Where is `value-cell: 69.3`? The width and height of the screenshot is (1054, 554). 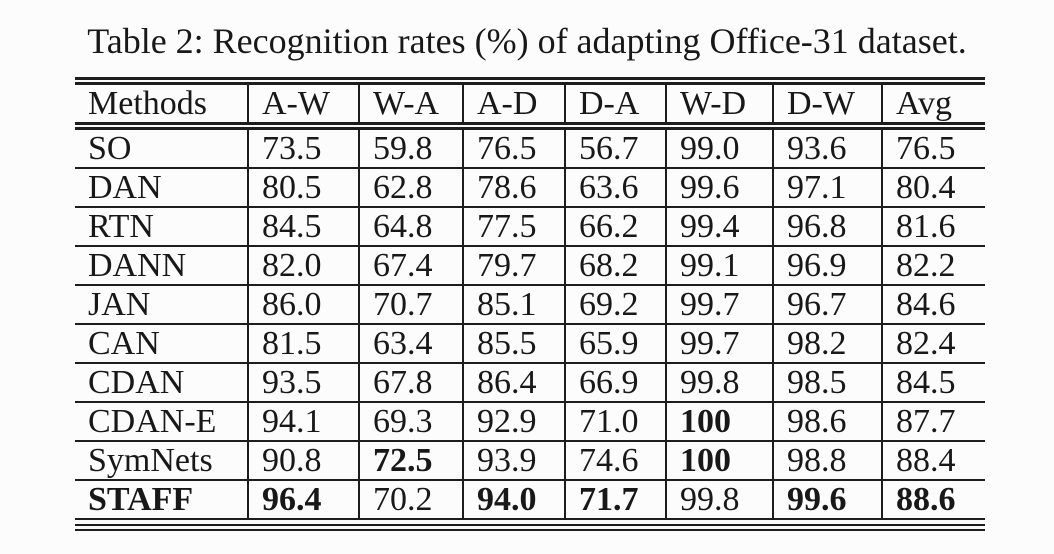
value-cell: 69.3 is located at coordinates (410, 421).